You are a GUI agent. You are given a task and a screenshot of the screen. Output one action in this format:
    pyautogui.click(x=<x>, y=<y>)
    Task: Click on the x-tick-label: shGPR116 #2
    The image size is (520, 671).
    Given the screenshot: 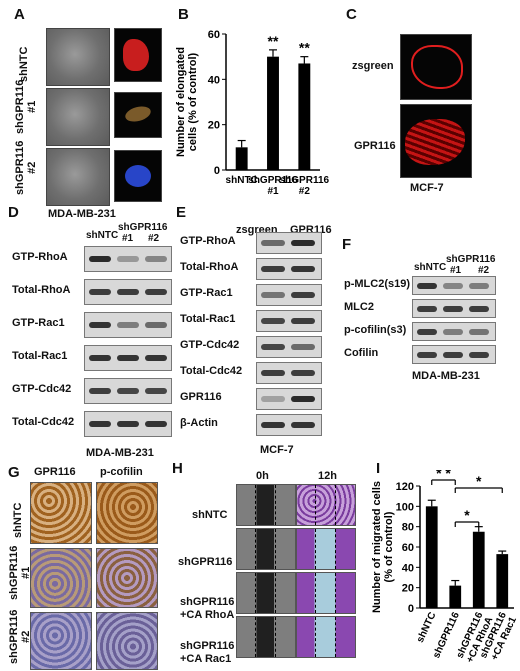 What is the action you would take?
    pyautogui.click(x=305, y=186)
    